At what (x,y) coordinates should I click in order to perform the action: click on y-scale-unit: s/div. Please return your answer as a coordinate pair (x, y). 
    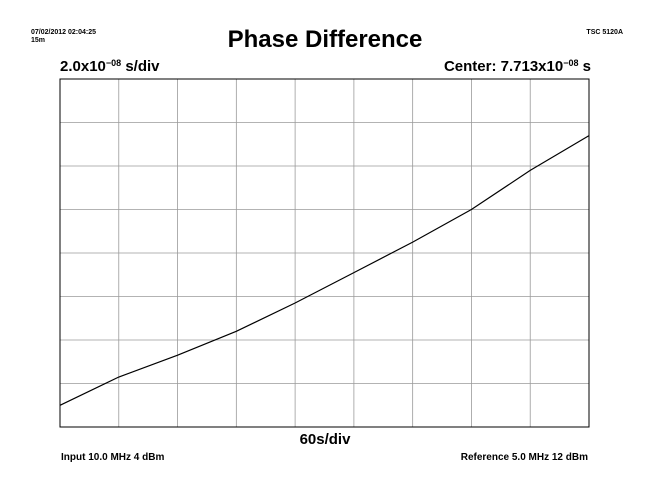
    Looking at the image, I should click on (140, 66).